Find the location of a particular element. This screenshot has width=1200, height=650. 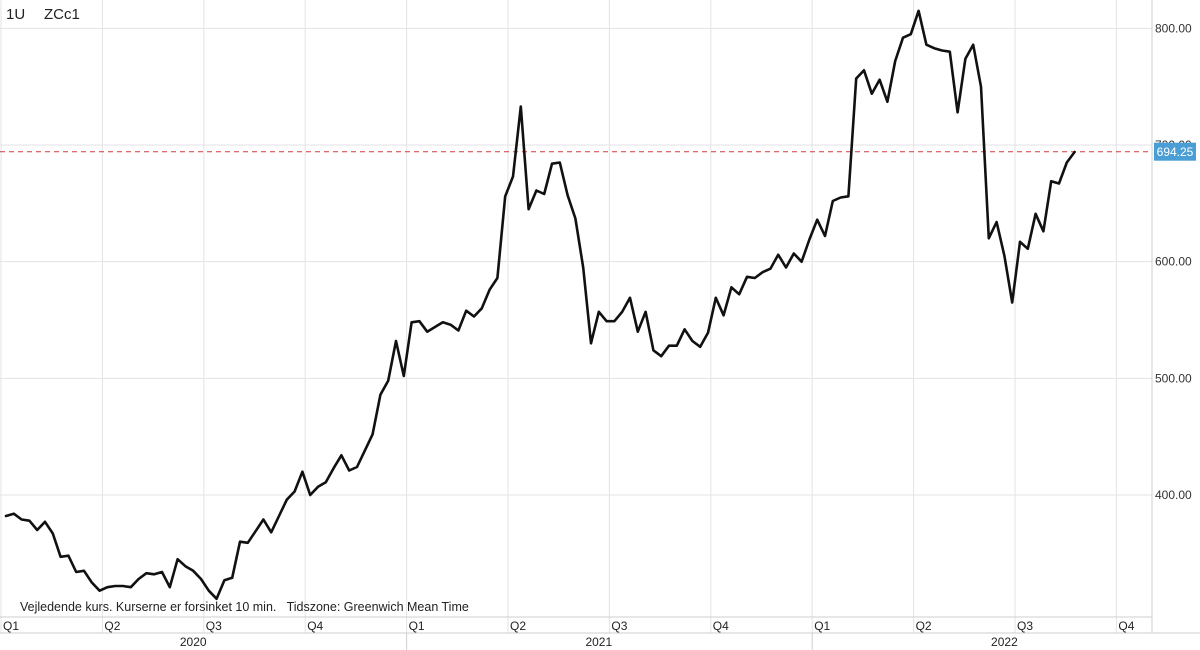

y-tick-label: 500.00 is located at coordinates (1173, 378).